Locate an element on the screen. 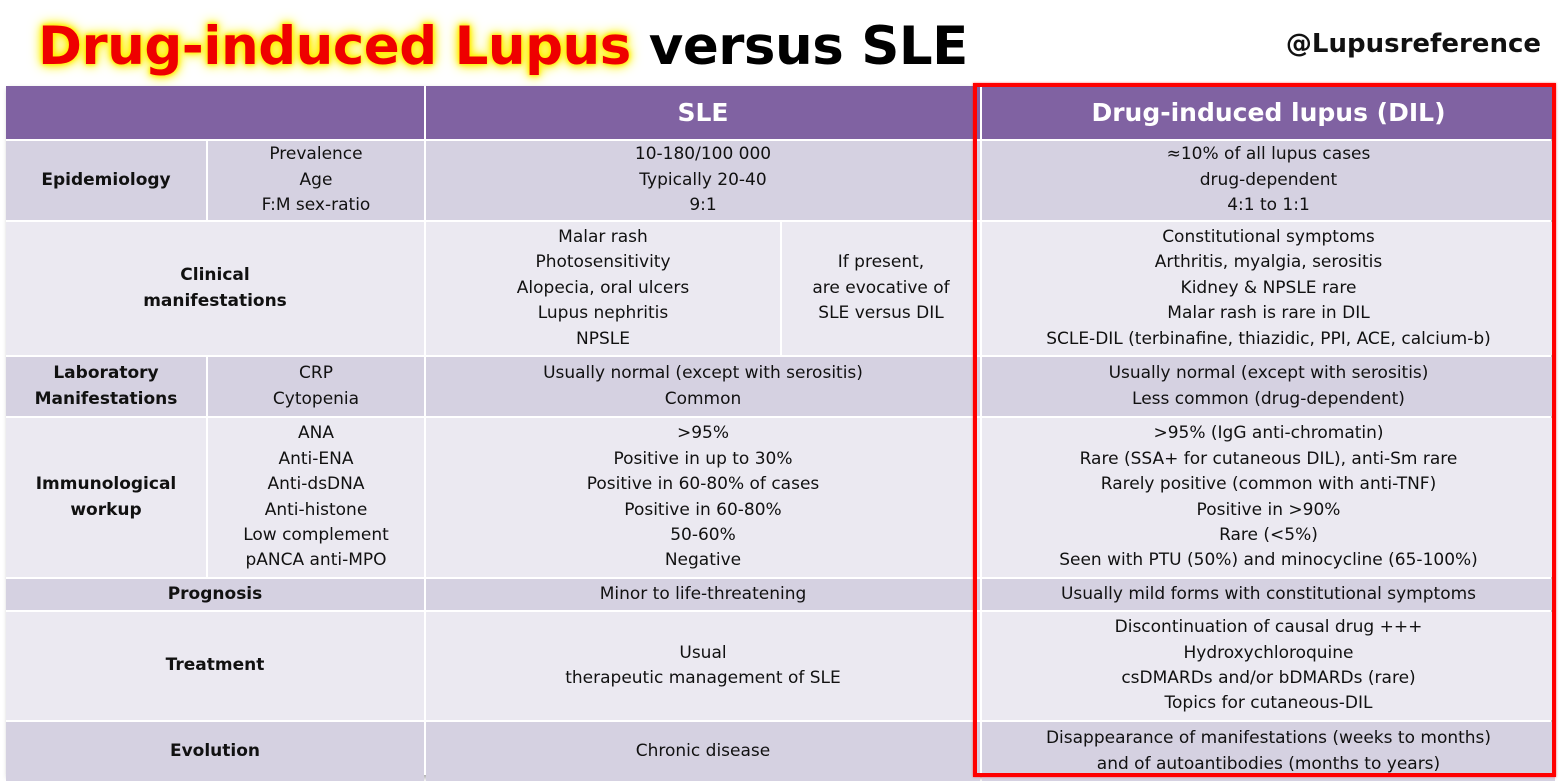  sle-prognosis: Minor to life-threatening is located at coordinates (703, 594).